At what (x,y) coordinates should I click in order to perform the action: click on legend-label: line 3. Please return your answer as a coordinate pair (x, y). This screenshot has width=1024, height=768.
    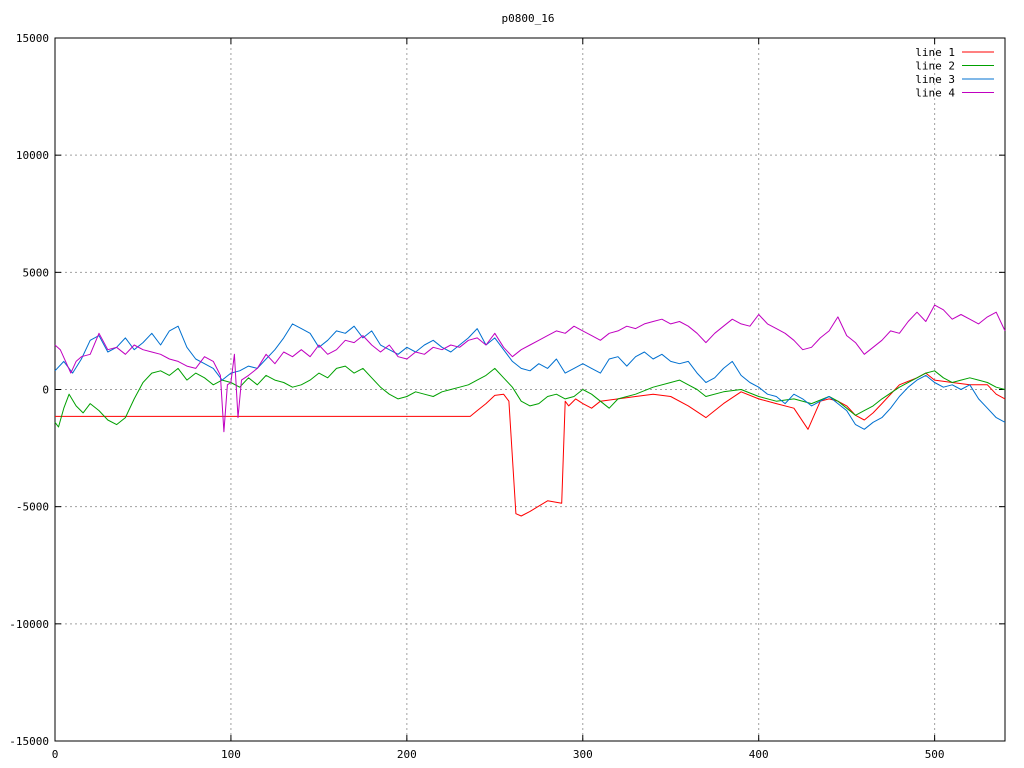
    Looking at the image, I should click on (935, 79).